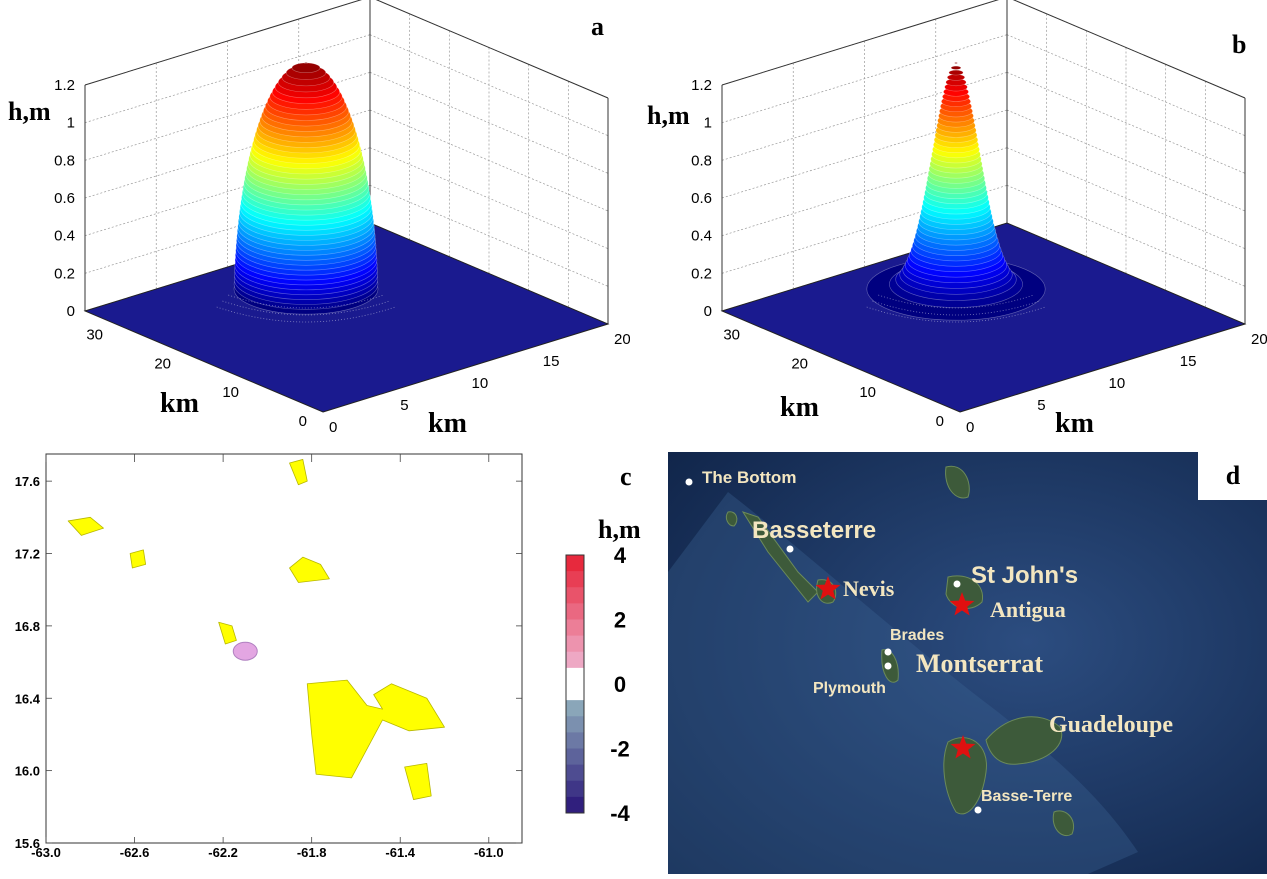 Image resolution: width=1267 pixels, height=879 pixels. What do you see at coordinates (1024, 575) in the screenshot?
I see `place-label-st-johns: St John's` at bounding box center [1024, 575].